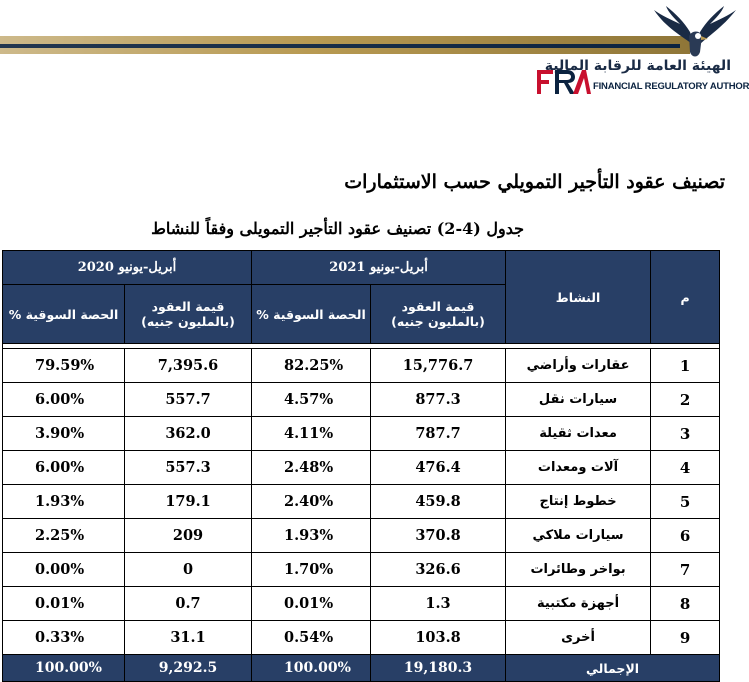 This screenshot has height=682, width=749. Describe the element at coordinates (438, 399) in the screenshot. I see `row-value-2021: 877.3` at that location.